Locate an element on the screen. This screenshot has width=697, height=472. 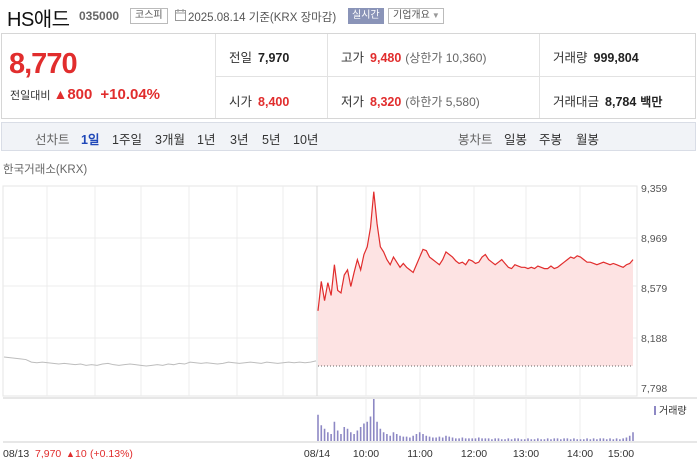
amount-value: 8,784 is located at coordinates (621, 102).